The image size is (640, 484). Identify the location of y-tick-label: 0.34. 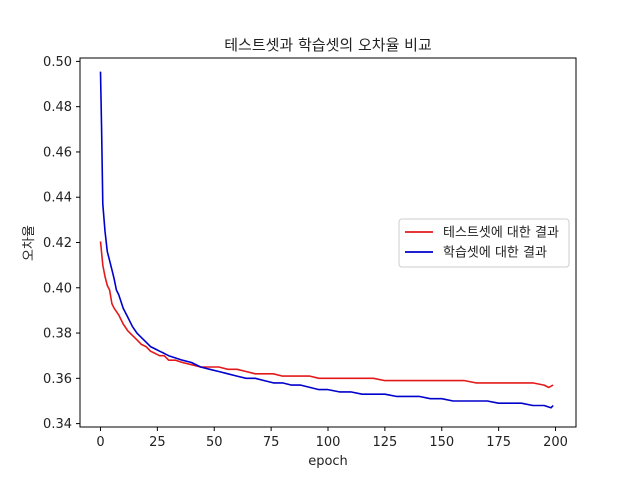
(57, 424).